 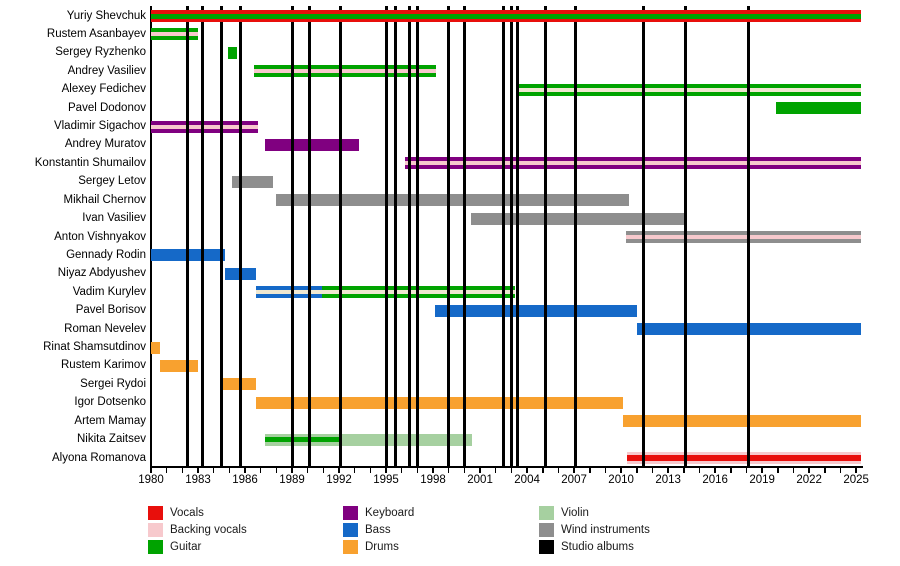 What do you see at coordinates (100, 236) in the screenshot?
I see `member-label: Anton Vishnyakov` at bounding box center [100, 236].